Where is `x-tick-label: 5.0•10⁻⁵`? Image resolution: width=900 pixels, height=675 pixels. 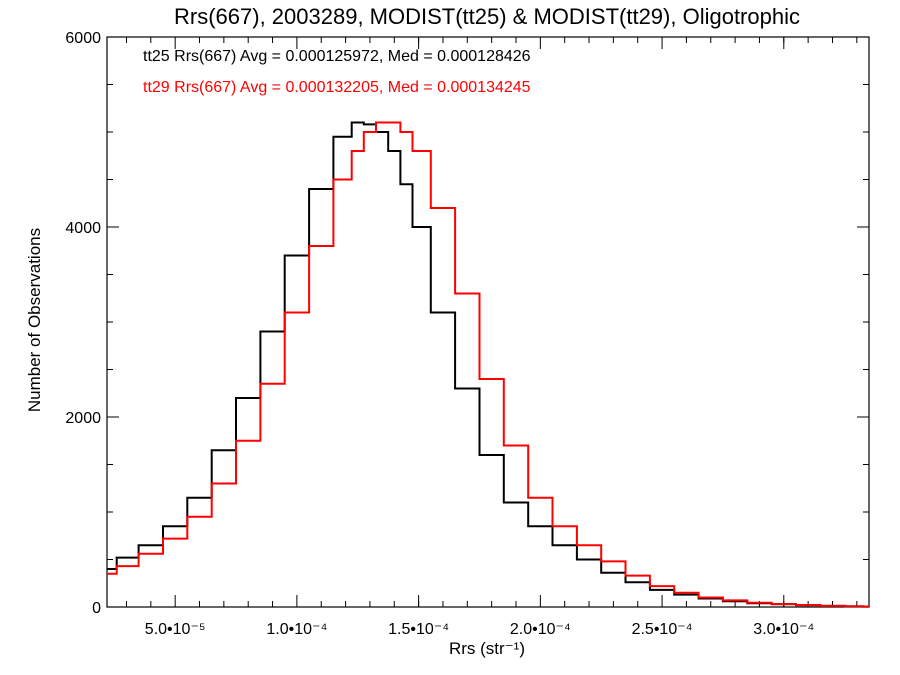
x-tick-label: 5.0•10⁻⁵ is located at coordinates (175, 629).